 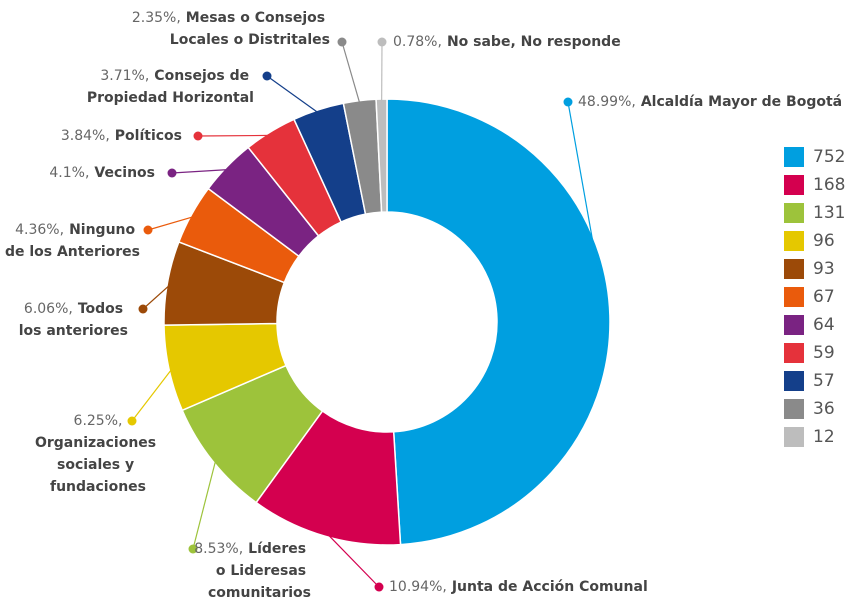 What do you see at coordinates (824, 353) in the screenshot?
I see `legend-label: 59` at bounding box center [824, 353].